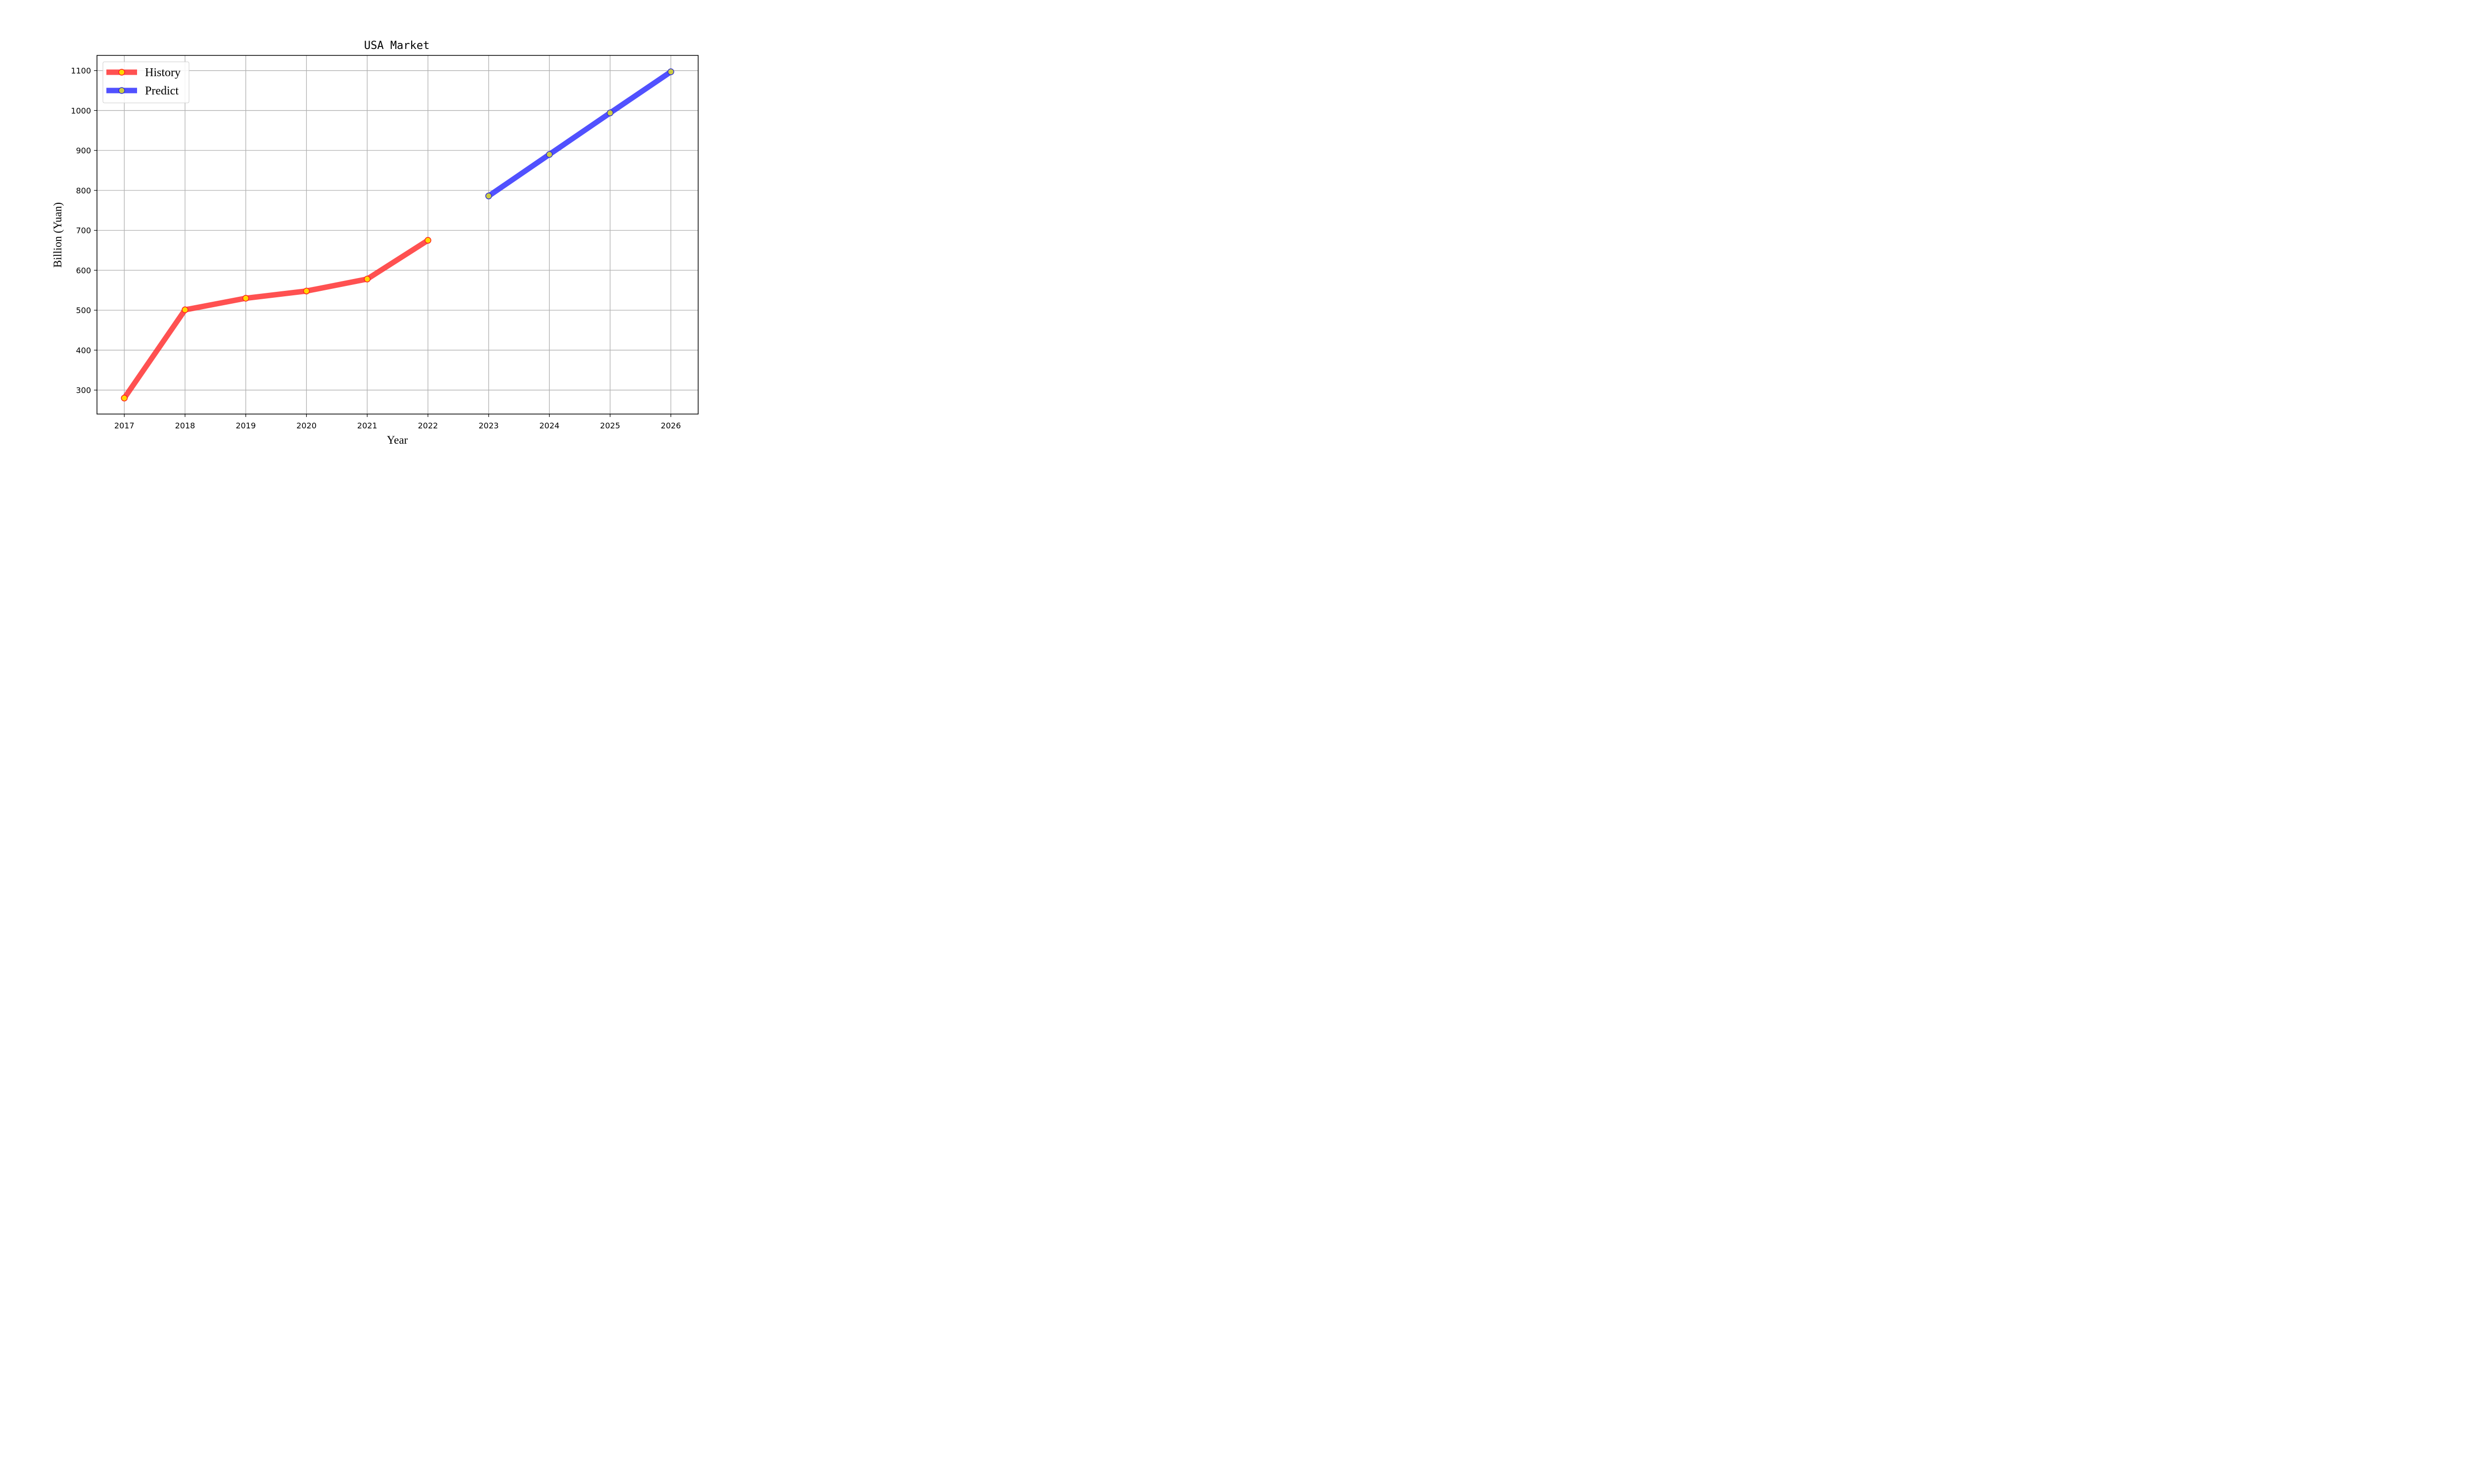 This screenshot has width=2474, height=1484. What do you see at coordinates (610, 425) in the screenshot?
I see `x-tick-label: 2025` at bounding box center [610, 425].